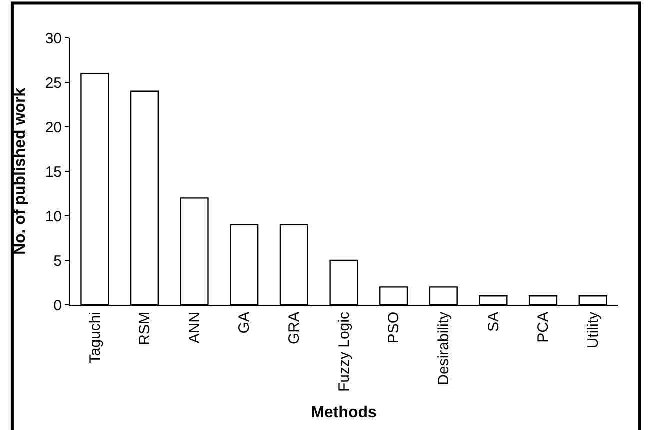 Image resolution: width=648 pixels, height=430 pixels. Describe the element at coordinates (394, 328) in the screenshot. I see `x-tick-label: PSO` at that location.